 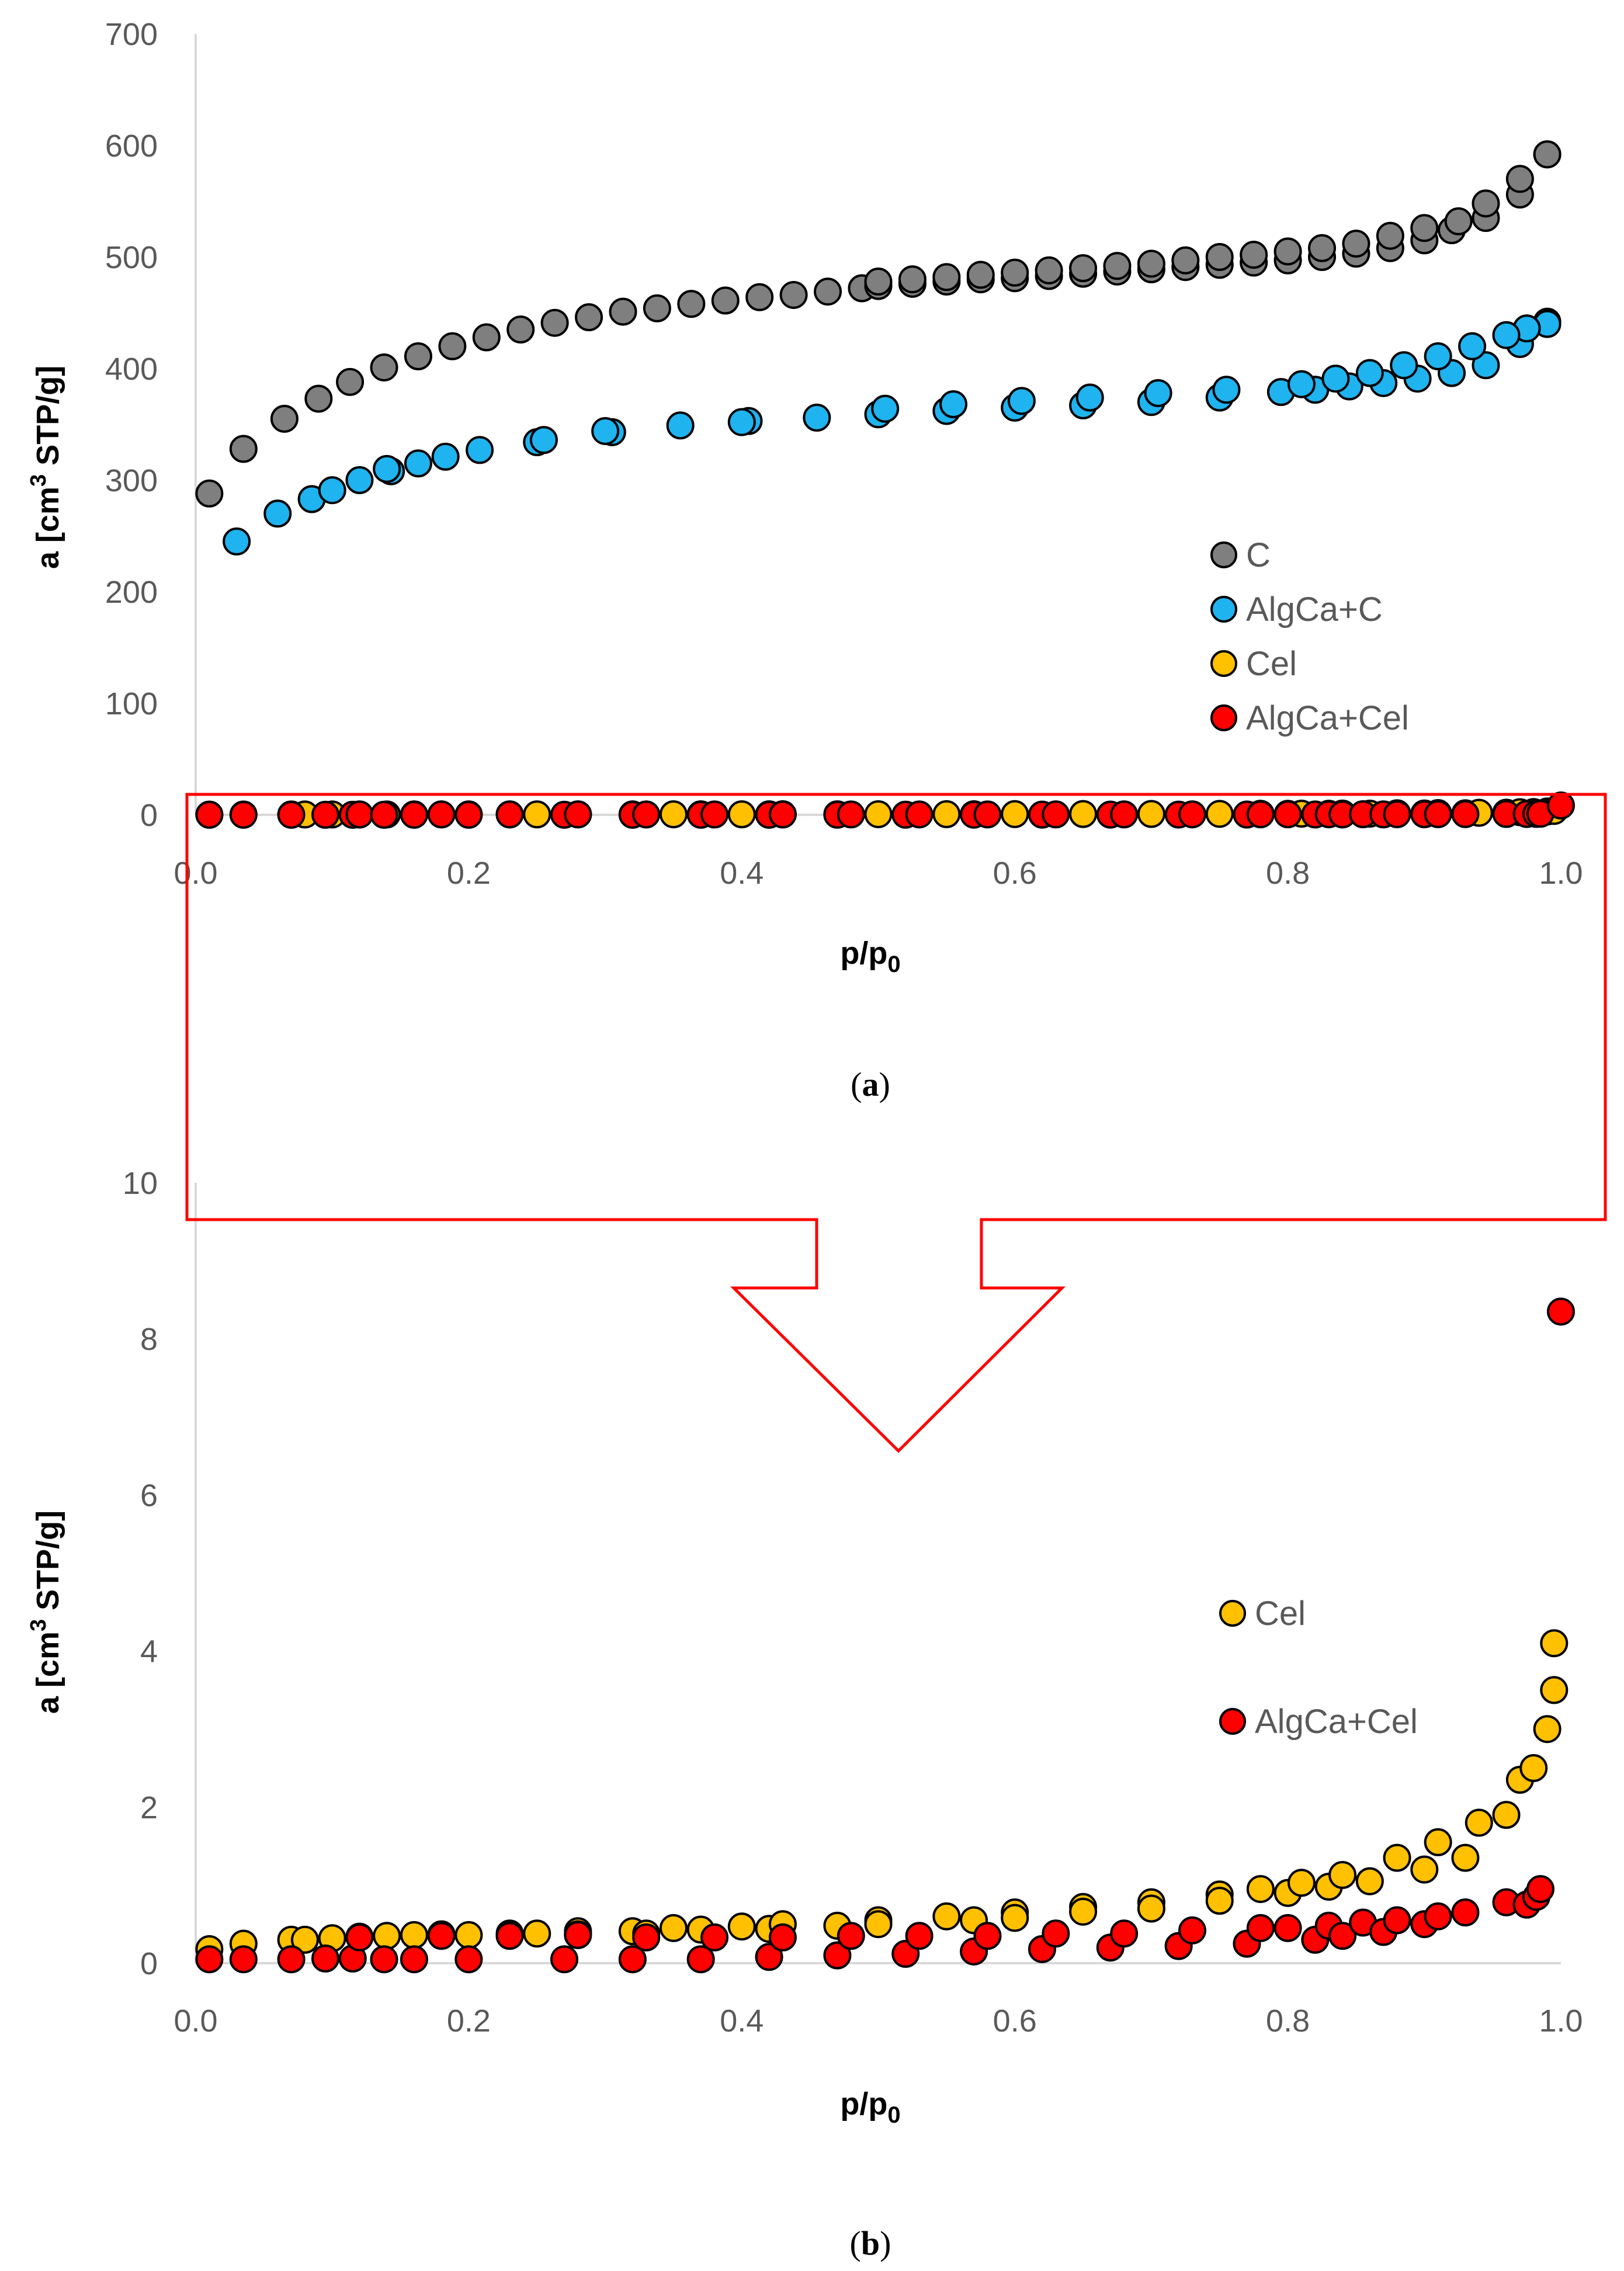 I want to click on x-tick-label: 0.0, so click(x=195, y=873).